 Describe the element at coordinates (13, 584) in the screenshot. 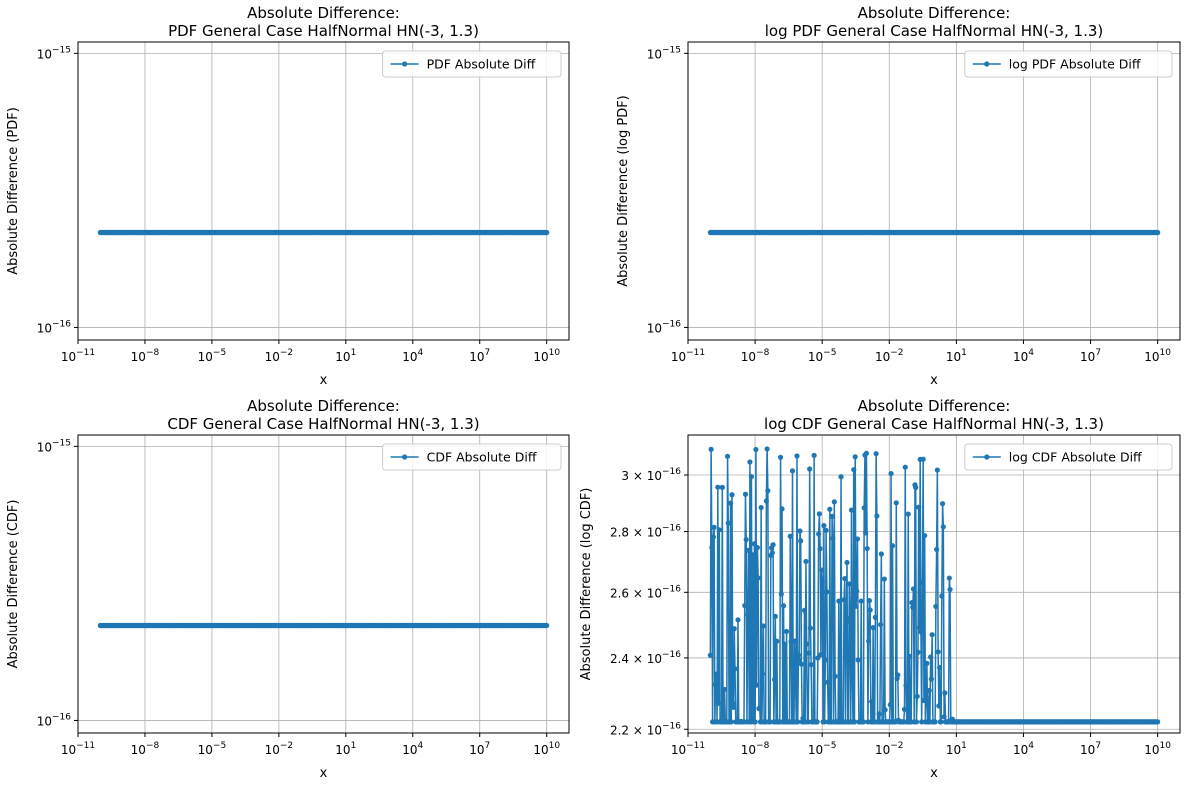

I see `y-axis-label: Absolute Difference (CDF)` at that location.